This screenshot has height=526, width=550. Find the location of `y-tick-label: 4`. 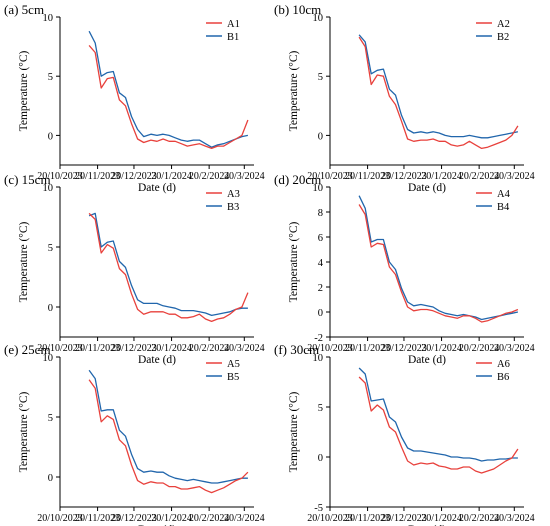

y-tick-label: 4 is located at coordinates (321, 263).